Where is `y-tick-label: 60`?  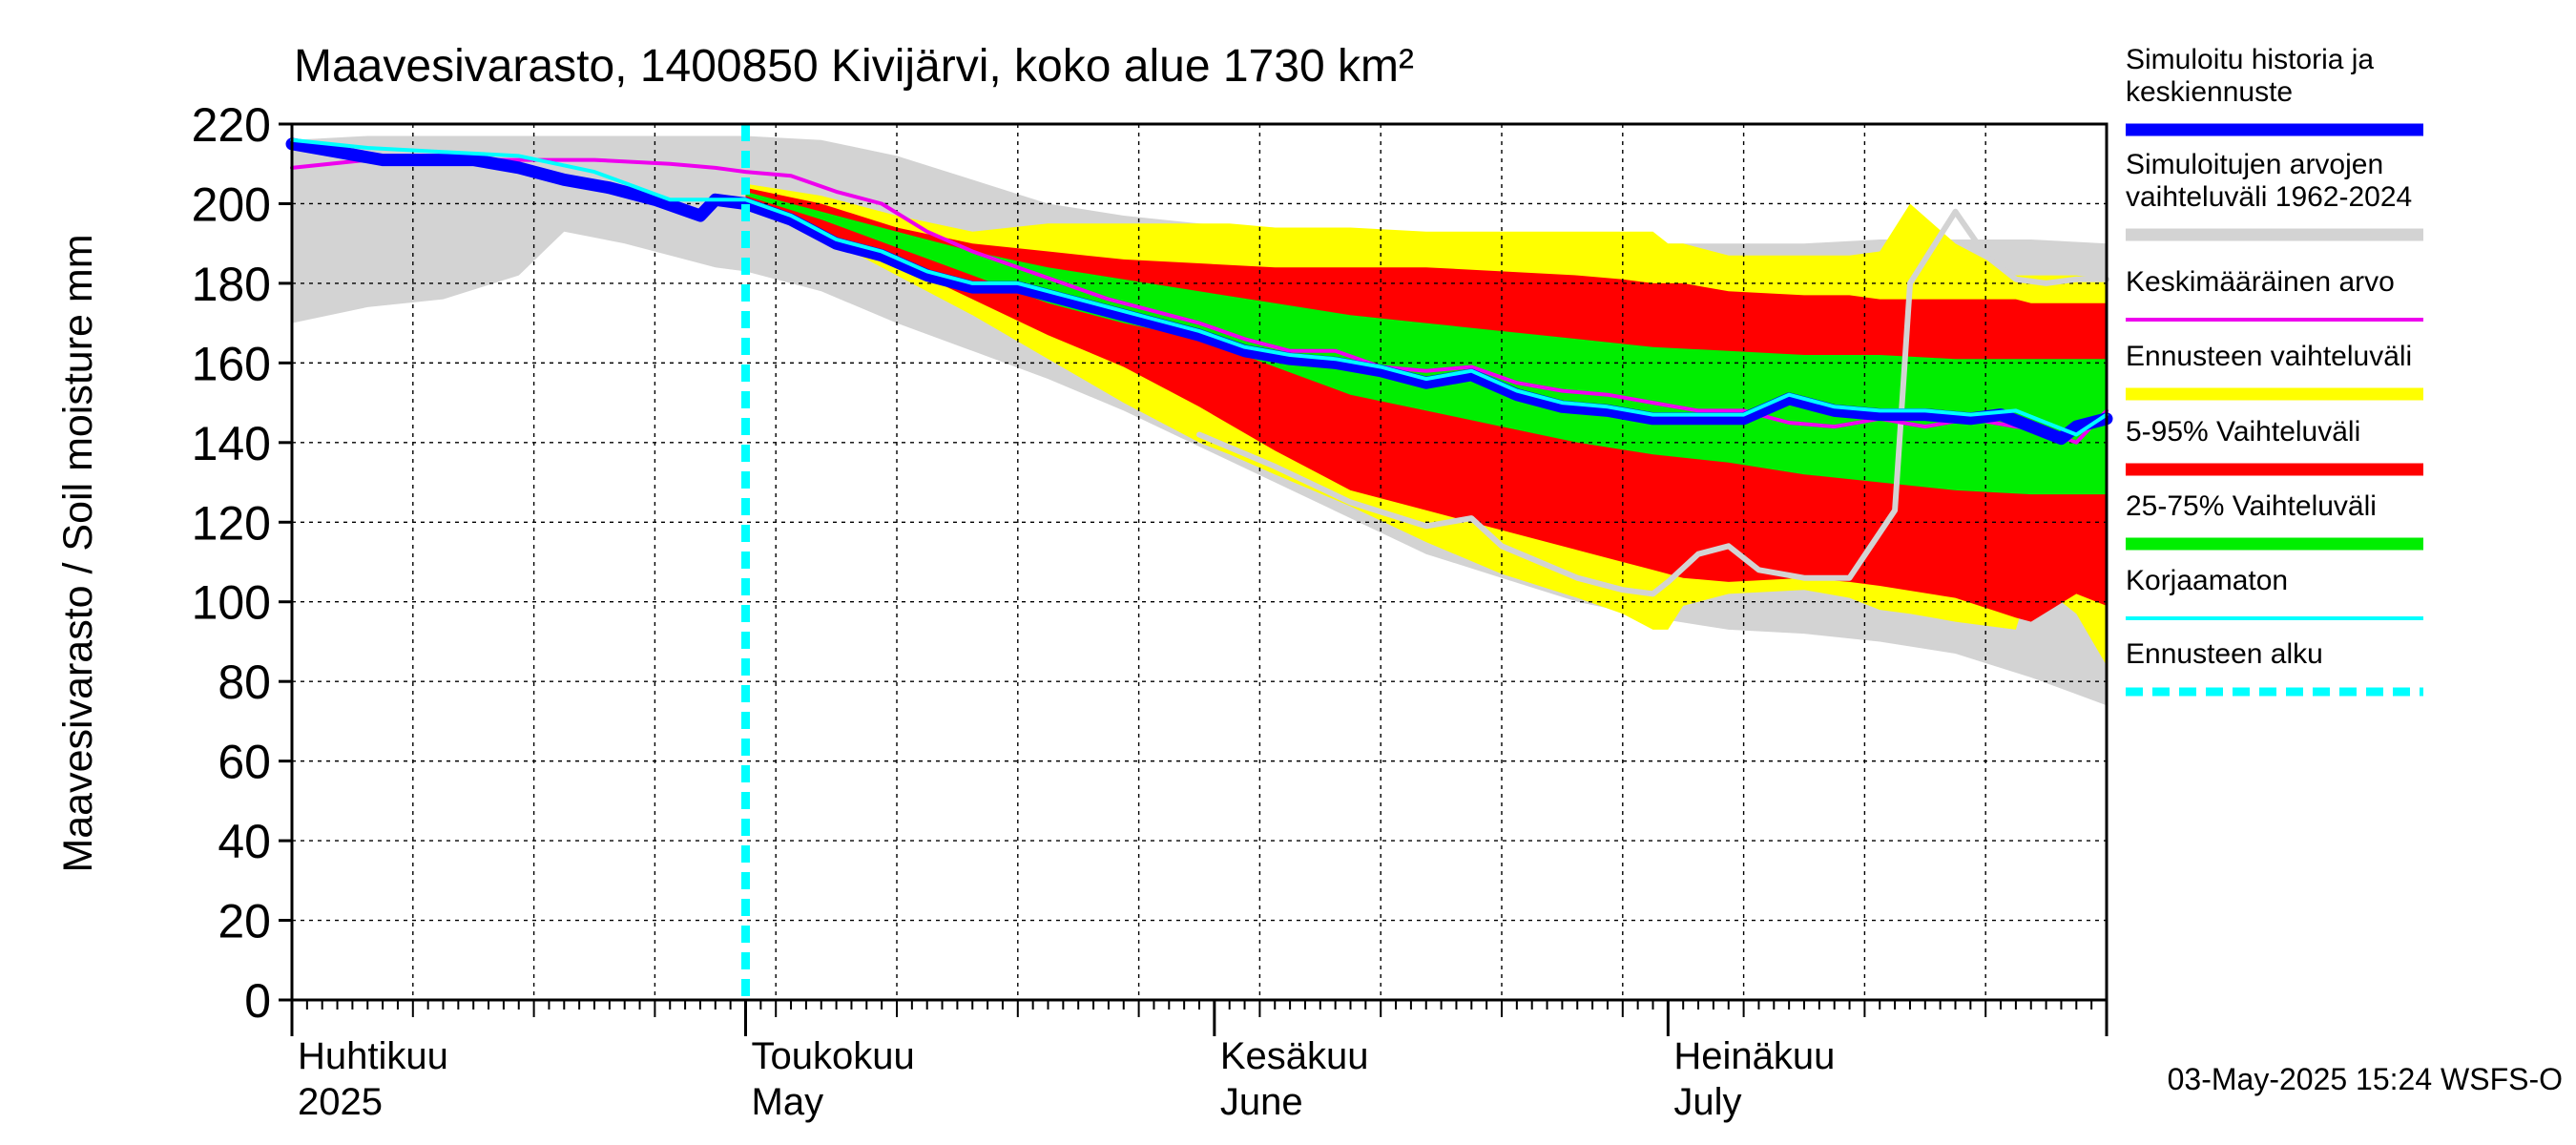 y-tick-label: 60 is located at coordinates (244, 762).